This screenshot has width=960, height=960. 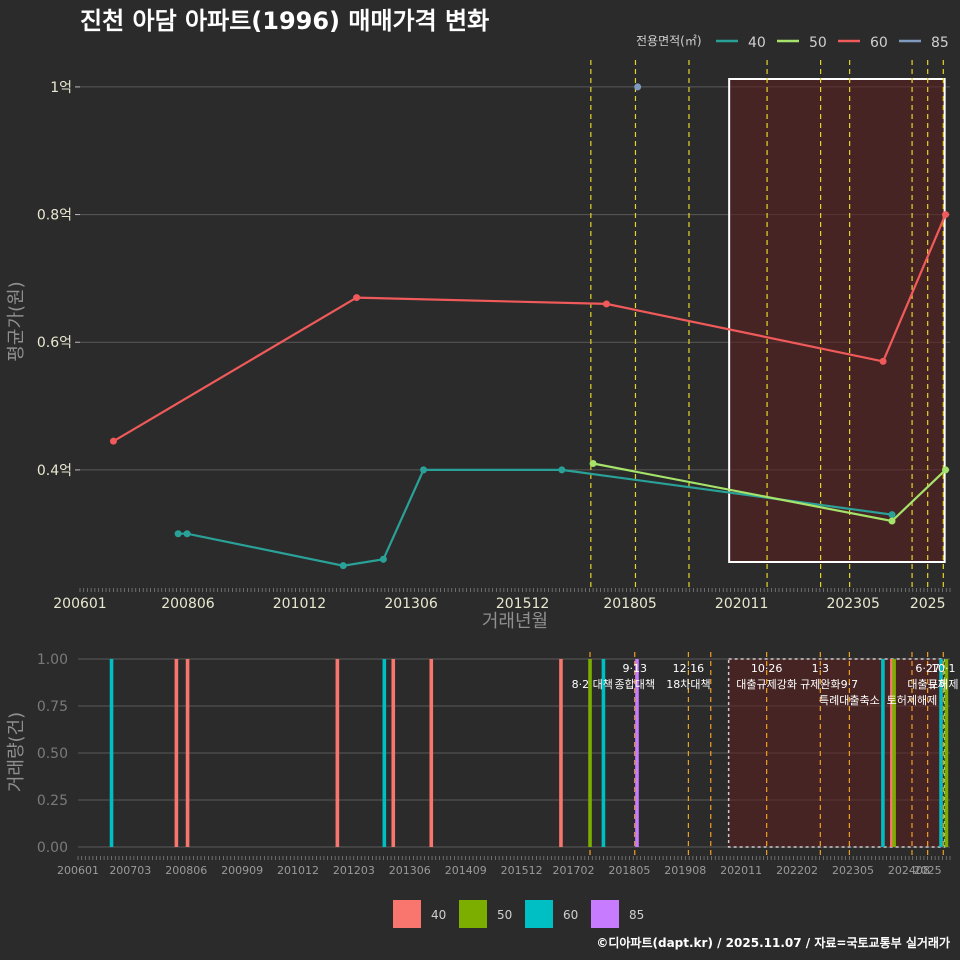 What do you see at coordinates (853, 870) in the screenshot?
I see `x2-tick-label: 202305` at bounding box center [853, 870].